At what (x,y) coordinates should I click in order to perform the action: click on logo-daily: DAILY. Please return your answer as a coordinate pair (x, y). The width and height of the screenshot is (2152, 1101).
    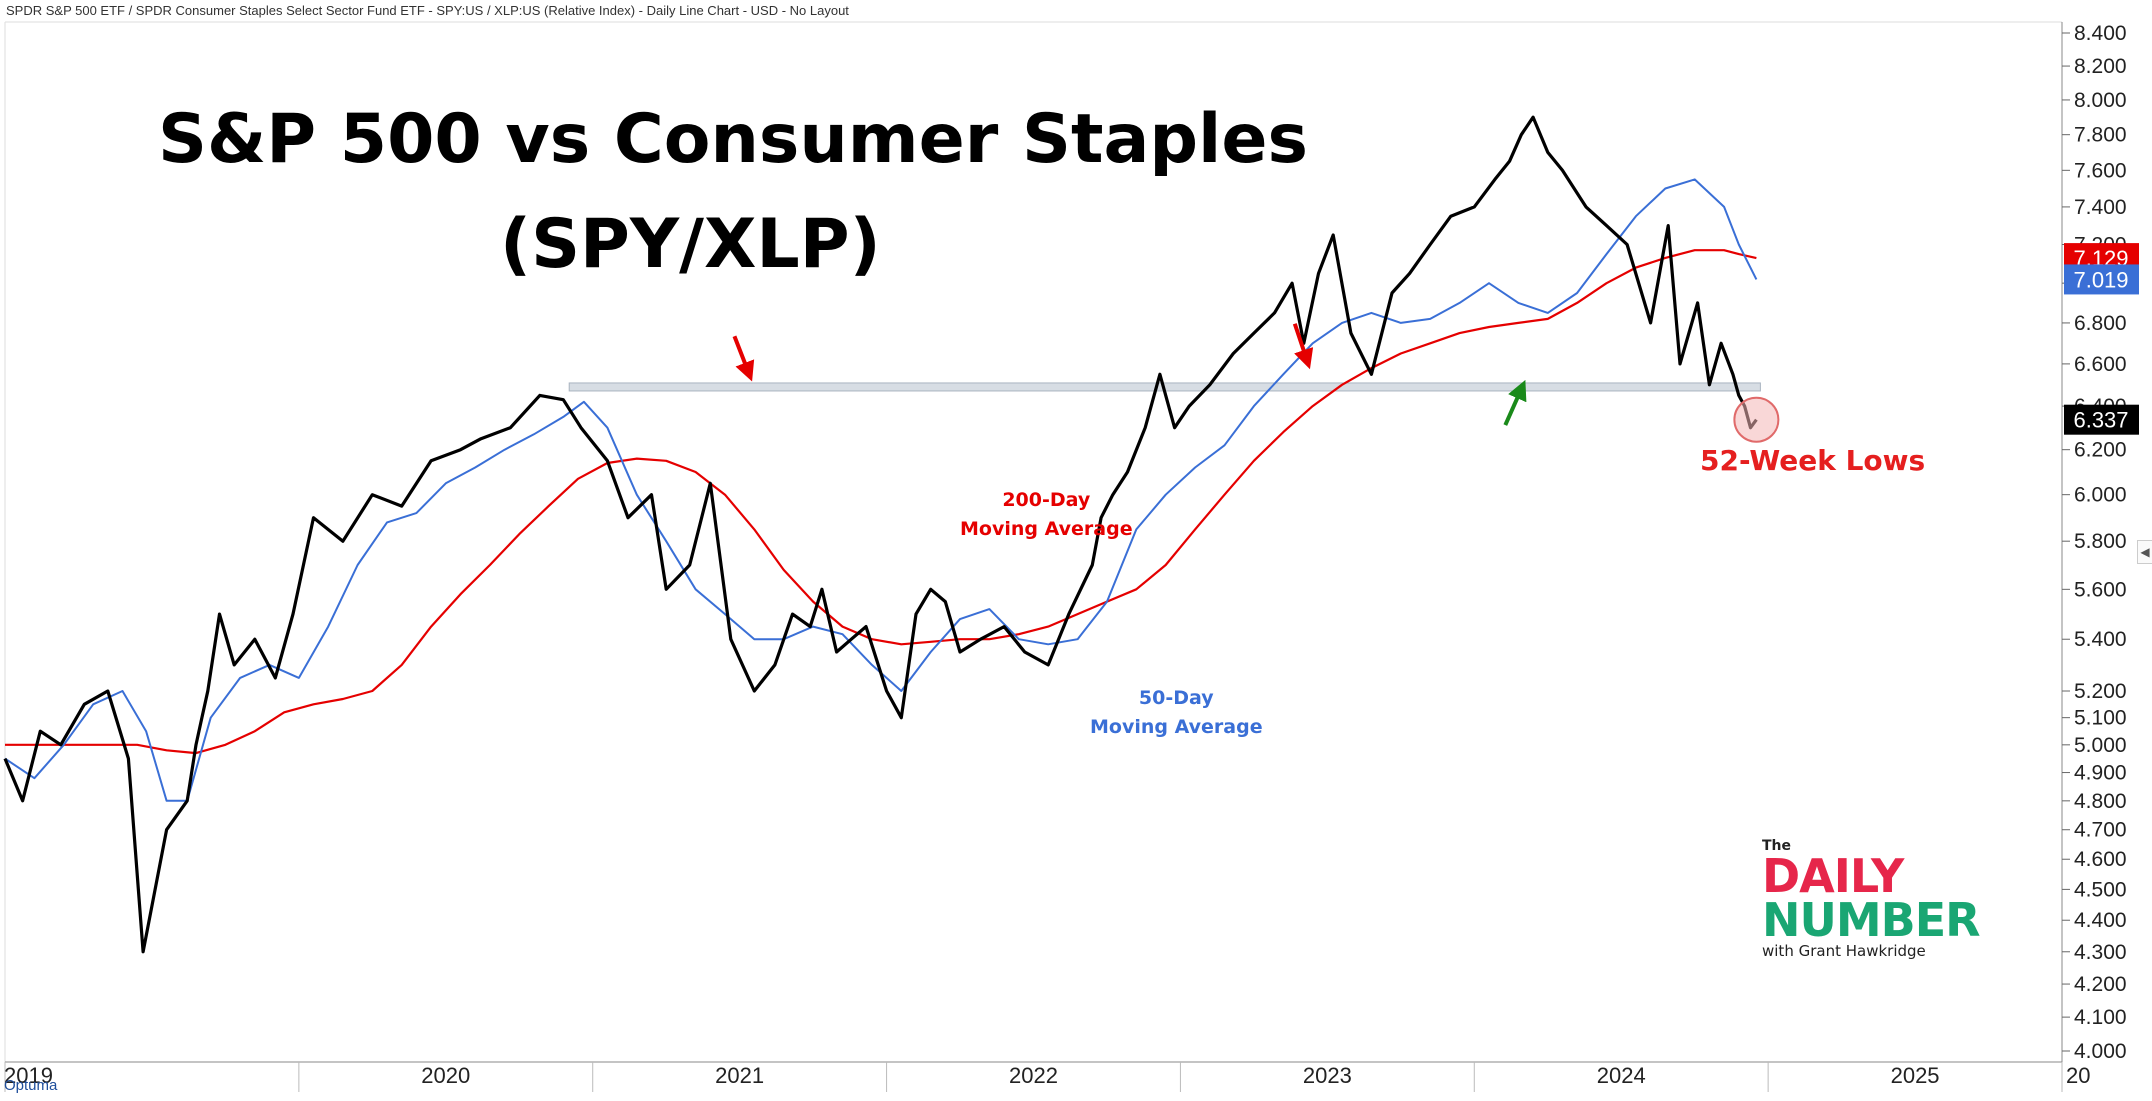
    Looking at the image, I should click on (1833, 876).